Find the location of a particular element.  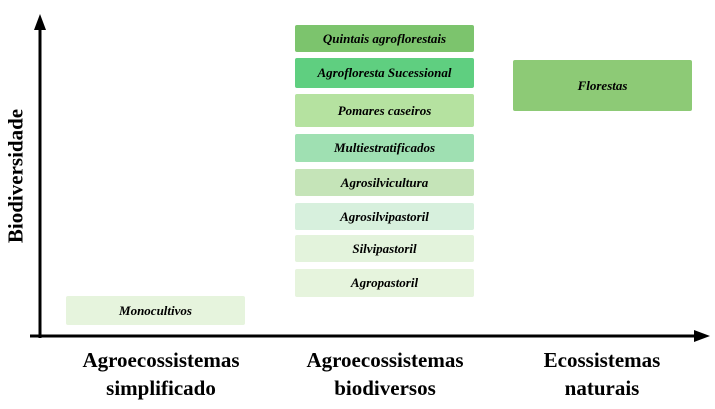

category-line-2: simplificado is located at coordinates (161, 388).